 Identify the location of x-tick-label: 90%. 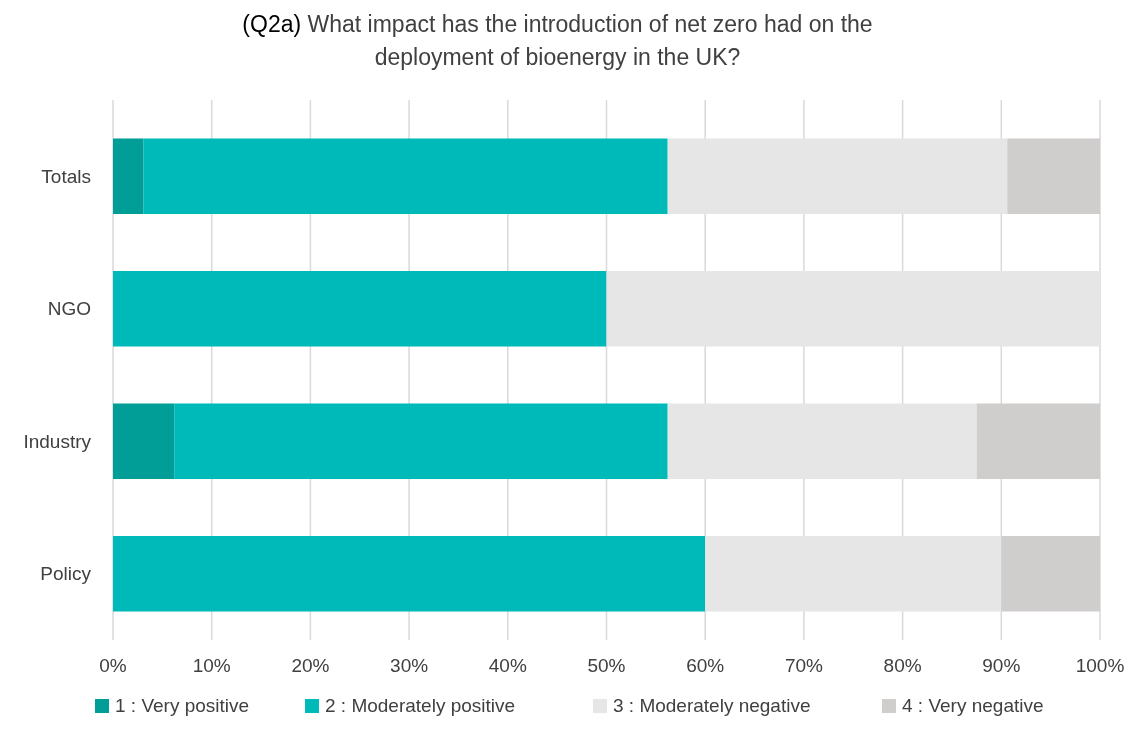
(1001, 665).